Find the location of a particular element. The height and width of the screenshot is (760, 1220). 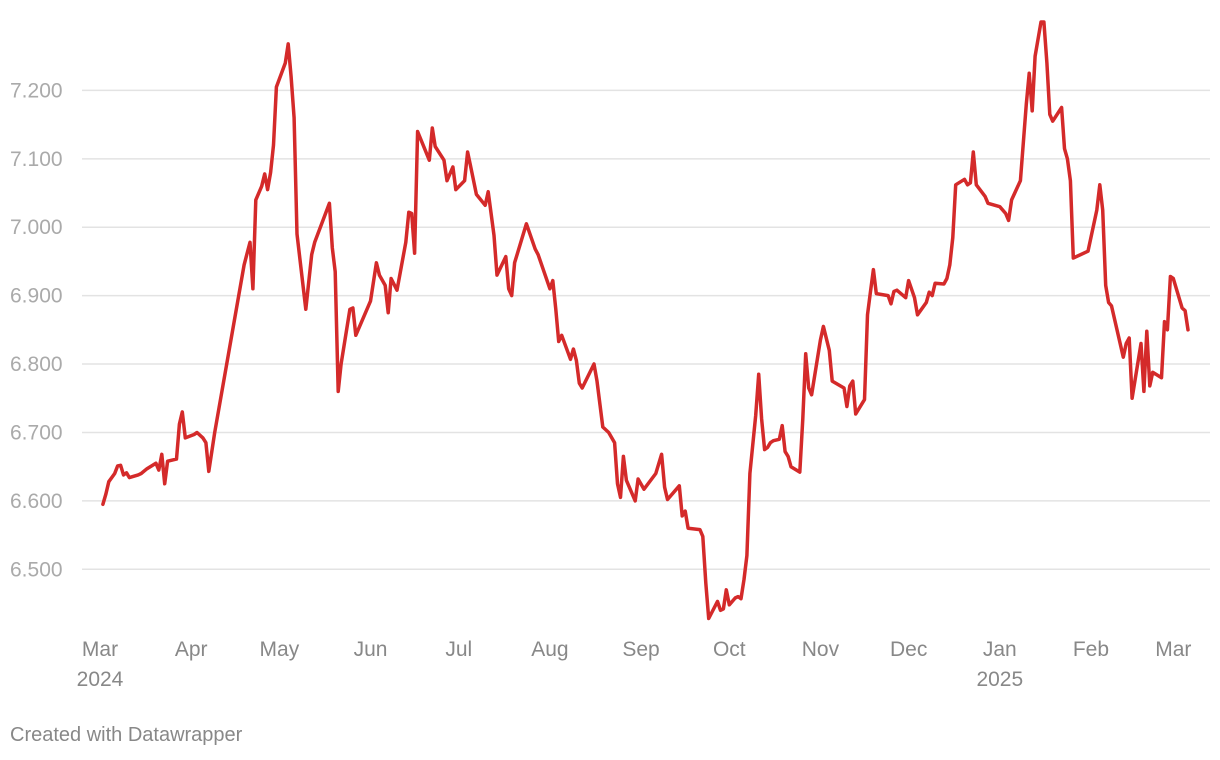

y-axis-tick-labels: 6.500 6.600 6.700 6.800 6.900 7.000 7.100 7.200 is located at coordinates (36, 330).